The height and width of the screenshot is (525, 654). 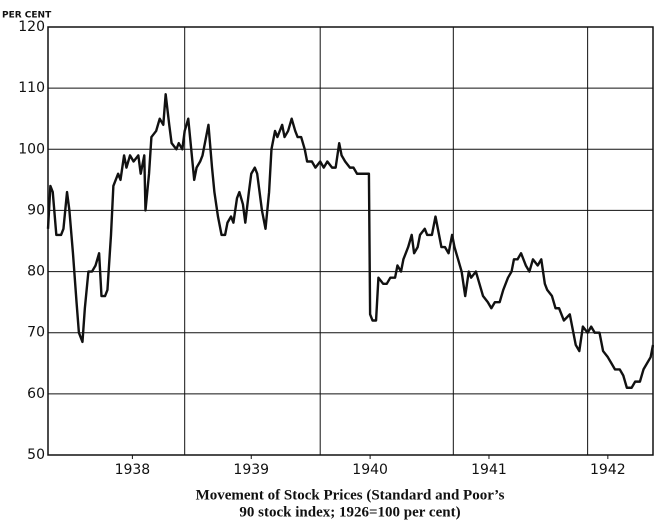 What do you see at coordinates (36, 210) in the screenshot?
I see `y-tick-label: 90` at bounding box center [36, 210].